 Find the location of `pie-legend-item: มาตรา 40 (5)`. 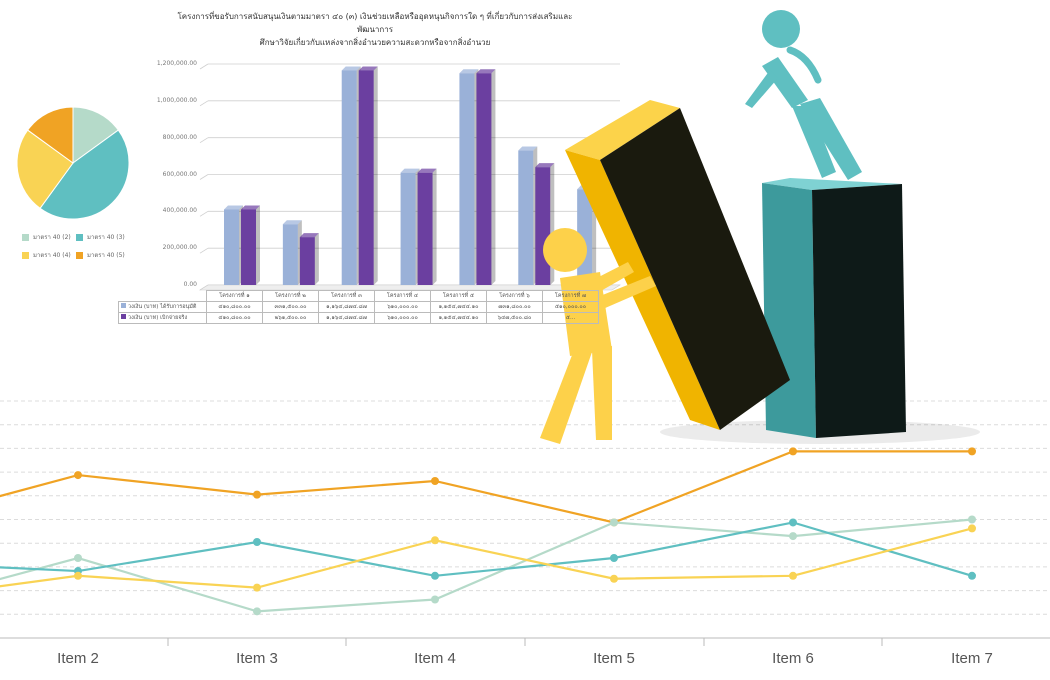

pie-legend-item: มาตรา 40 (5) is located at coordinates (100, 255).